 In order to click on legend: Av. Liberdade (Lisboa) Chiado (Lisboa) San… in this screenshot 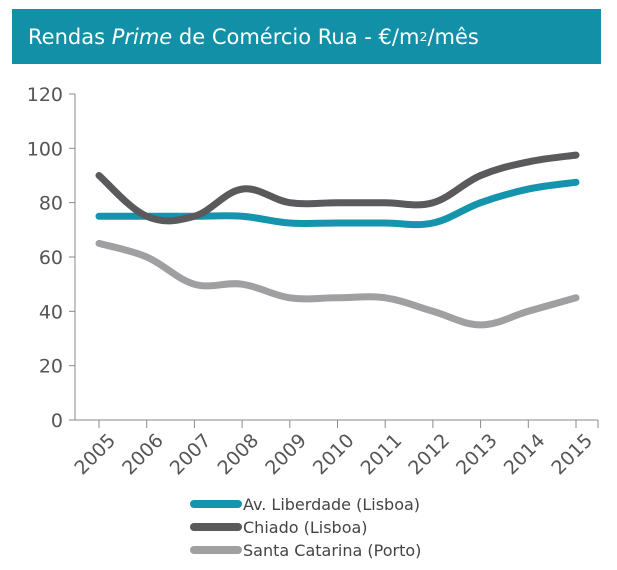, I will do `click(305, 527)`.